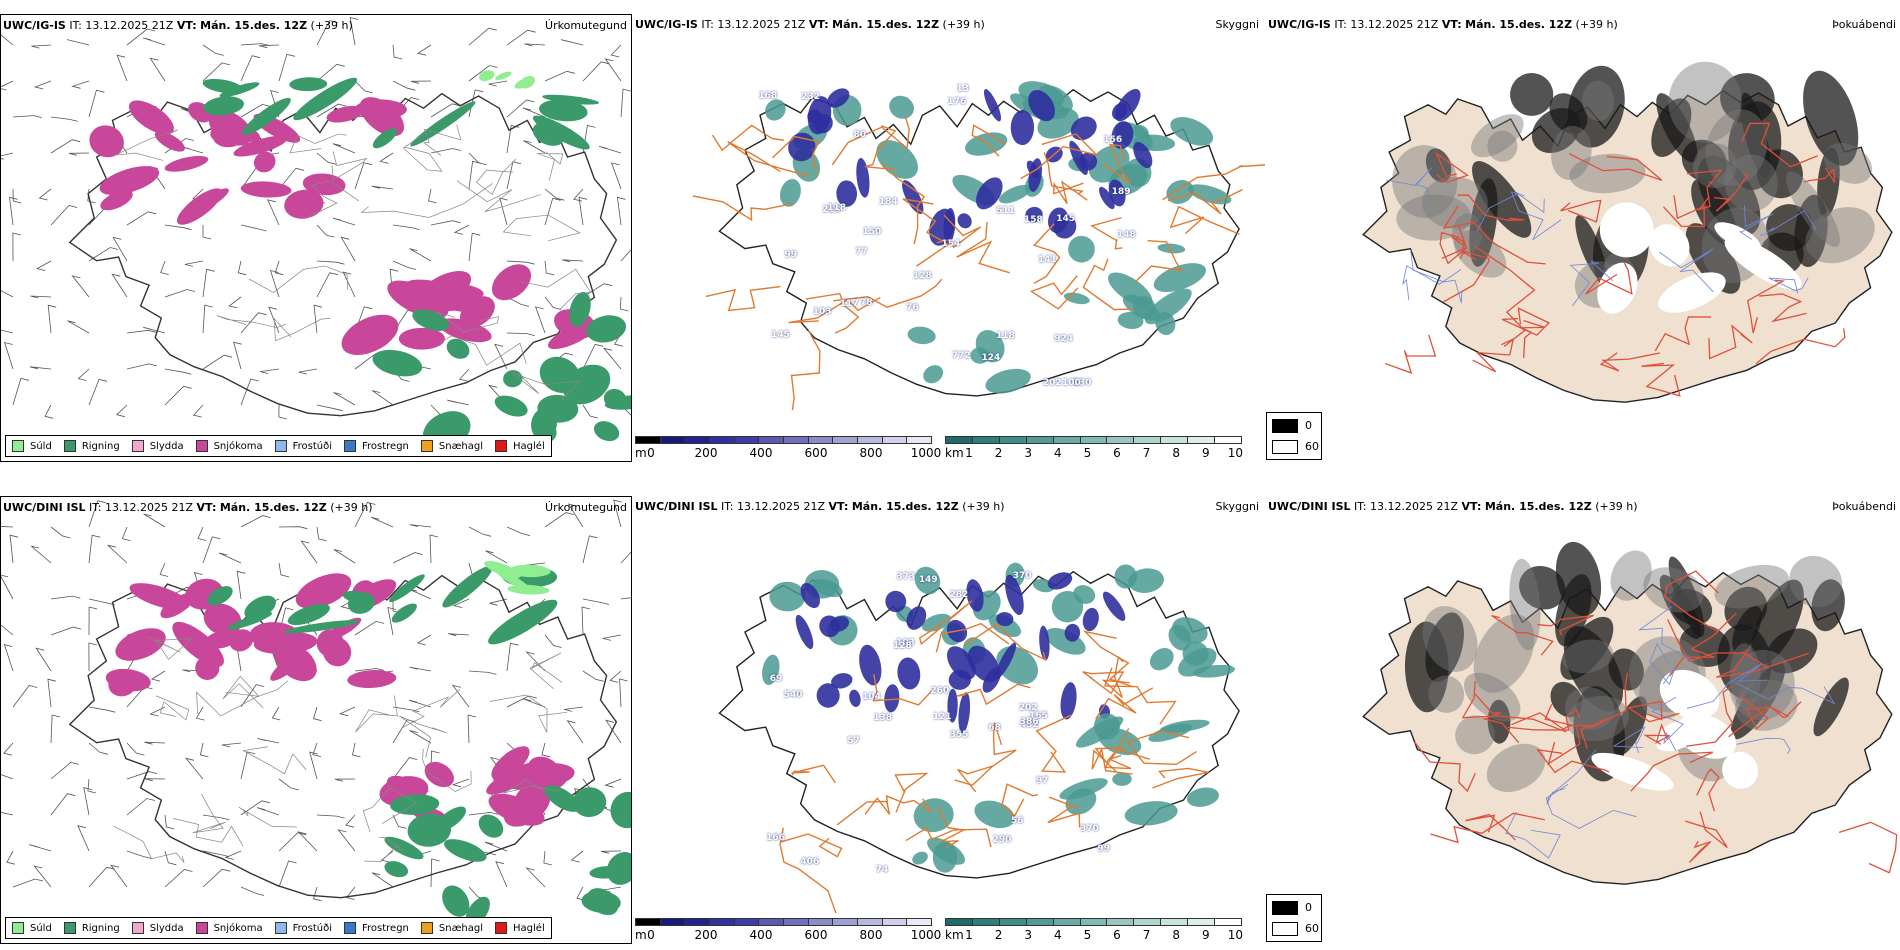 This screenshot has width=1900, height=950. What do you see at coordinates (905, 506) in the screenshot?
I see `vt-value: Mán. 15.des. 12Z` at bounding box center [905, 506].